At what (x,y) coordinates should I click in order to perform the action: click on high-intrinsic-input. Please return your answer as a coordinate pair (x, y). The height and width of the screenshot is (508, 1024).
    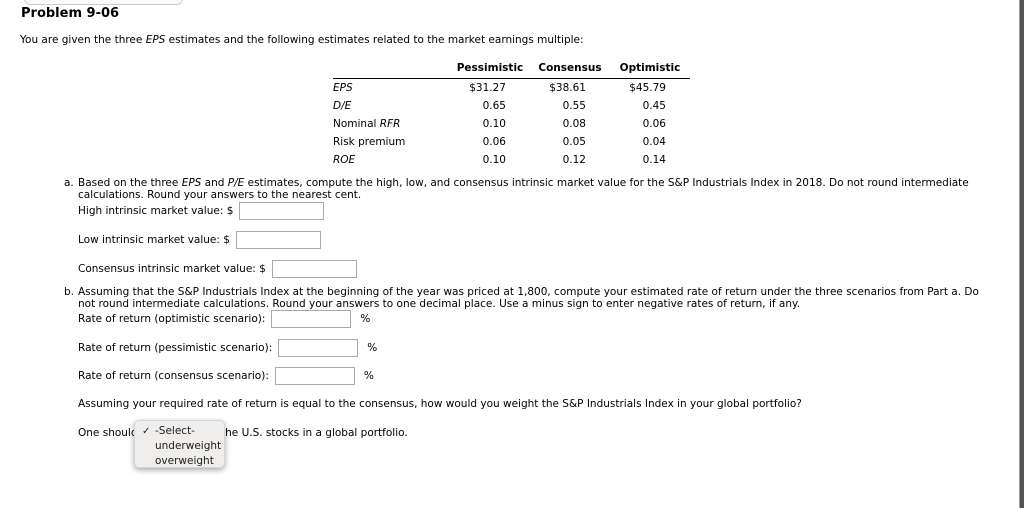
    Looking at the image, I should click on (282, 211).